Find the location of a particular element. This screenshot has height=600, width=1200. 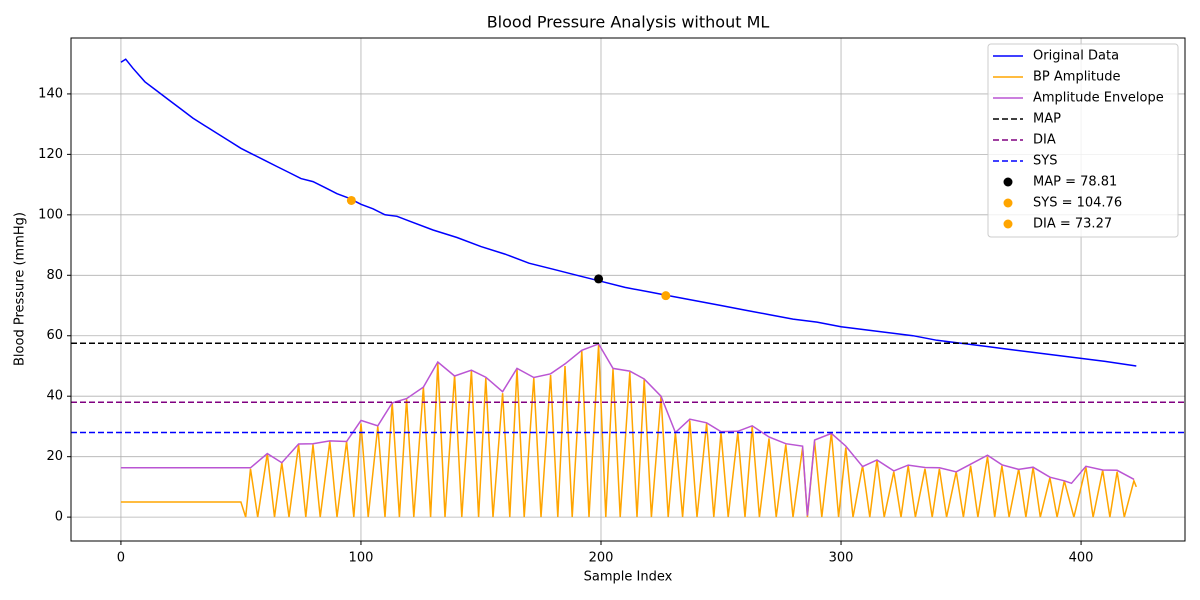

y-axis-label: Blood Pressure (mmHg) is located at coordinates (20, 289).